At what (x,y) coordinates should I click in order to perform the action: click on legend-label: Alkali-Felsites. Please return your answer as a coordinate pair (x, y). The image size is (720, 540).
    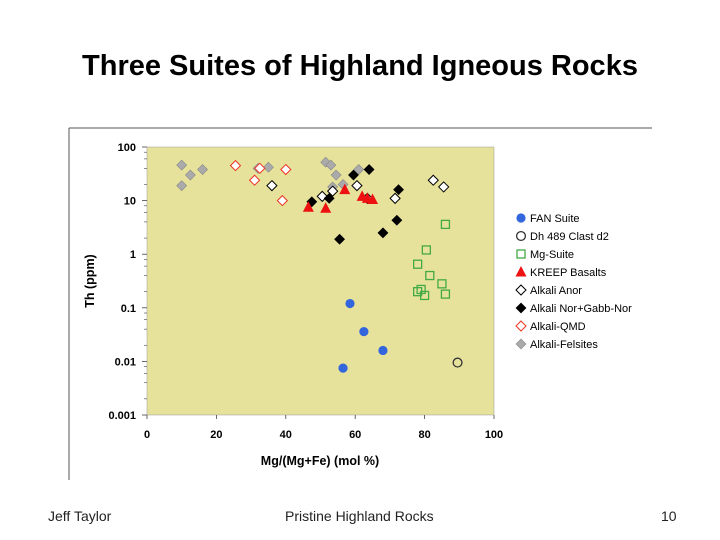
    Looking at the image, I should click on (564, 345).